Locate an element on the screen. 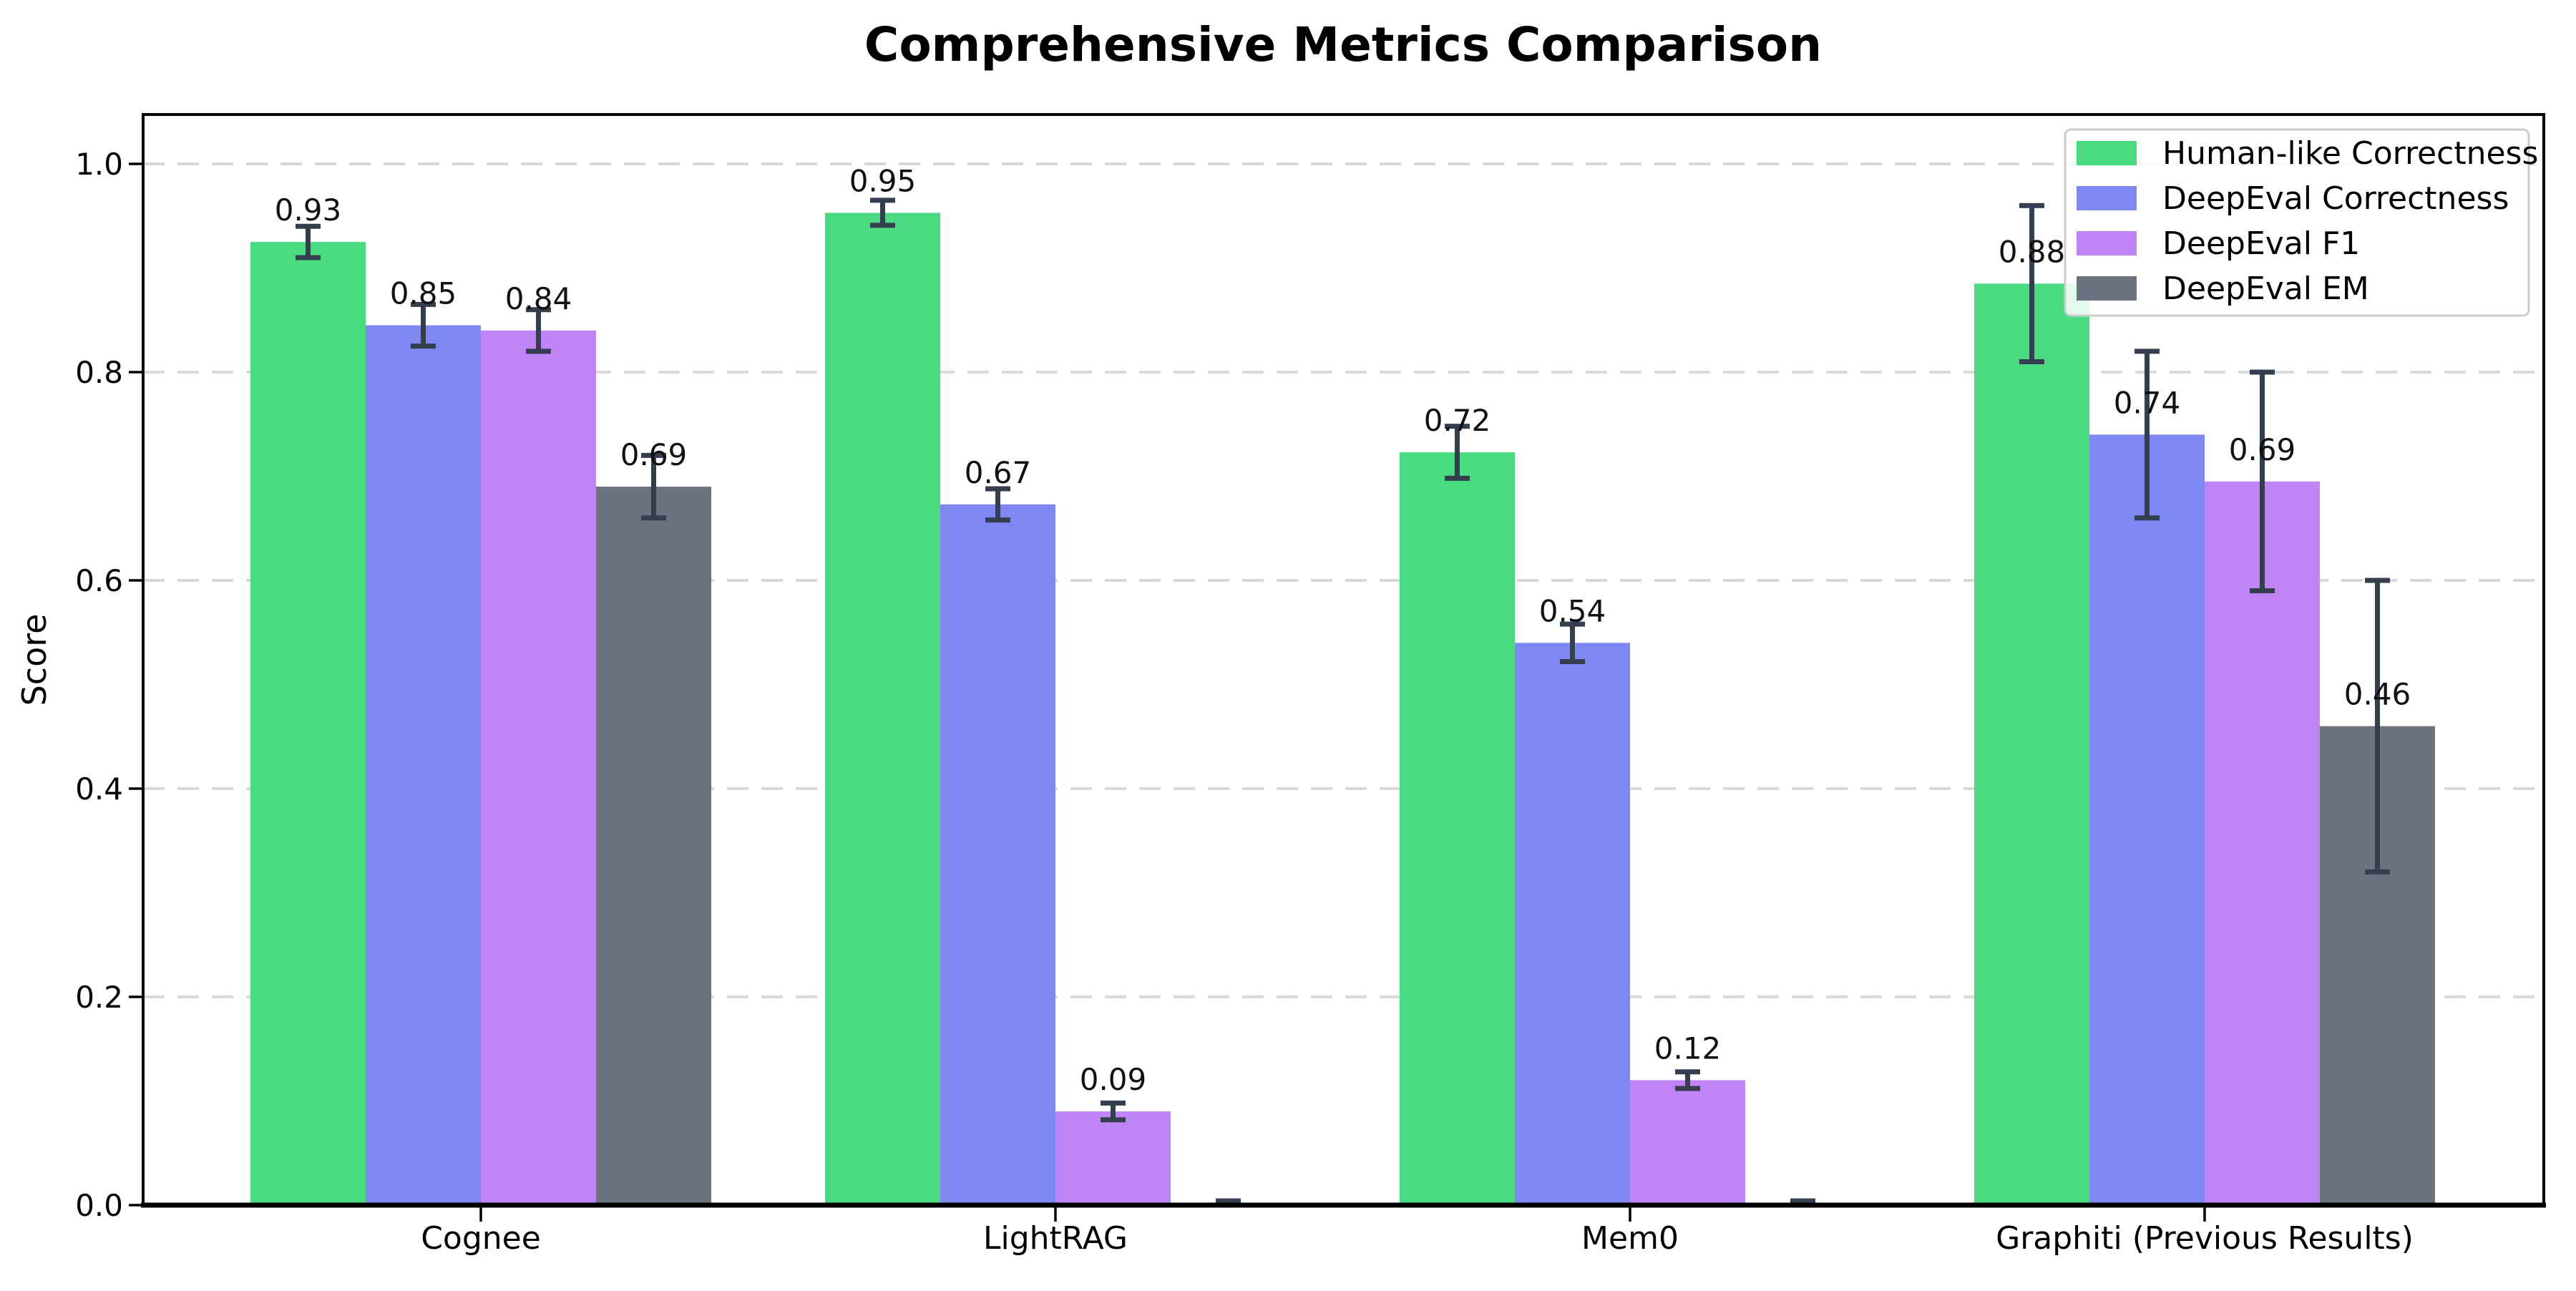 This screenshot has width=2576, height=1291. bar-value-label: 0.85 is located at coordinates (423, 293).